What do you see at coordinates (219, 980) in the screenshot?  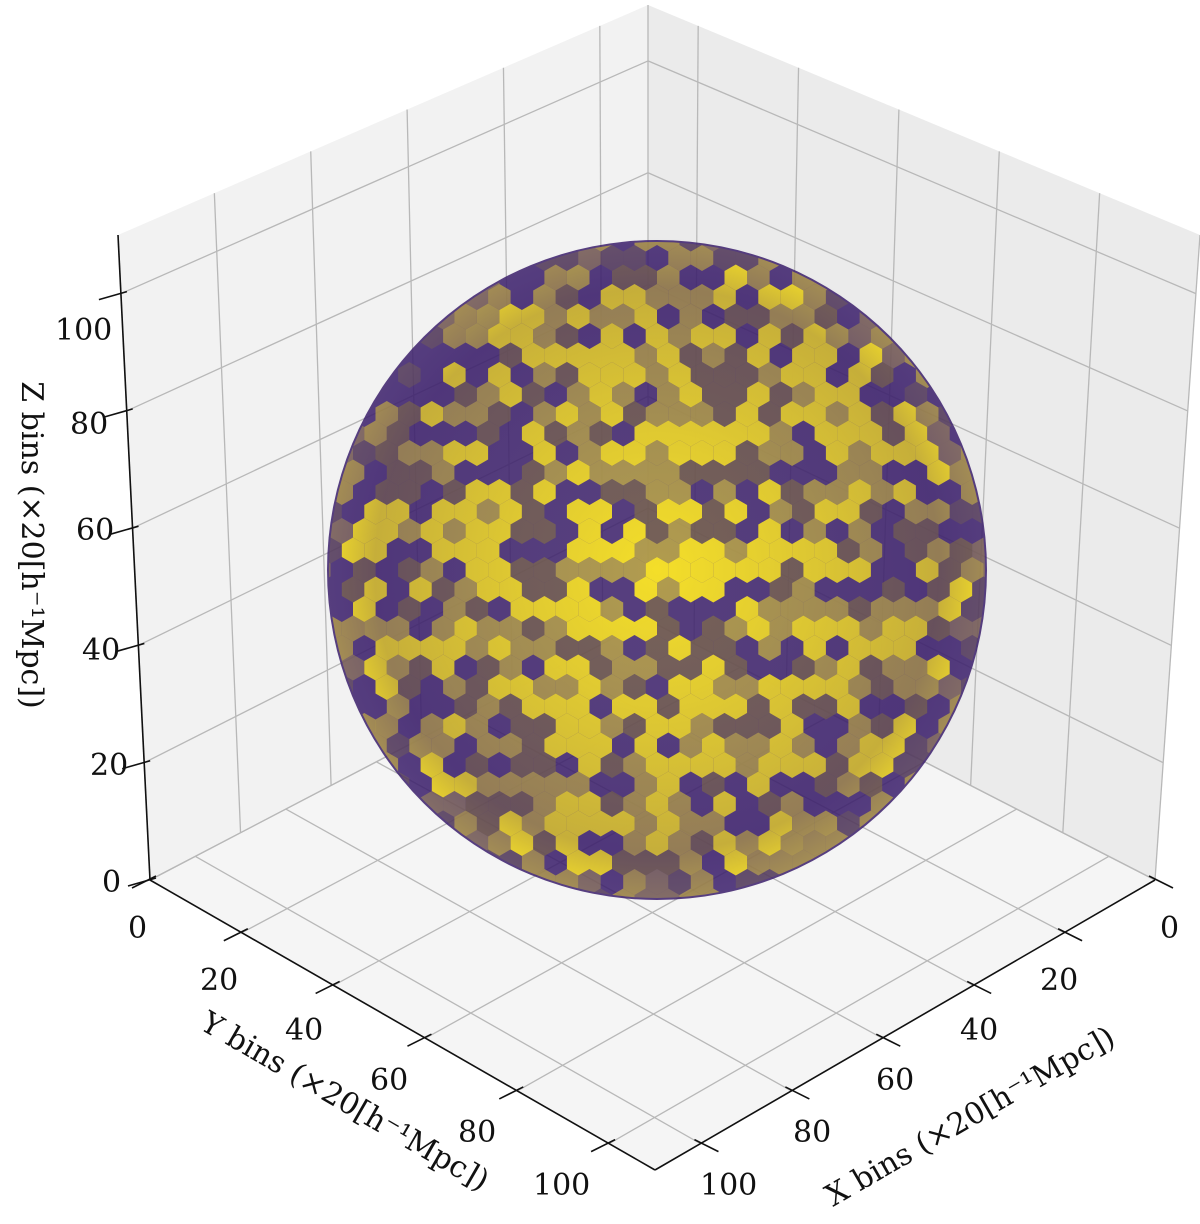 I see `y-tick: 20` at bounding box center [219, 980].